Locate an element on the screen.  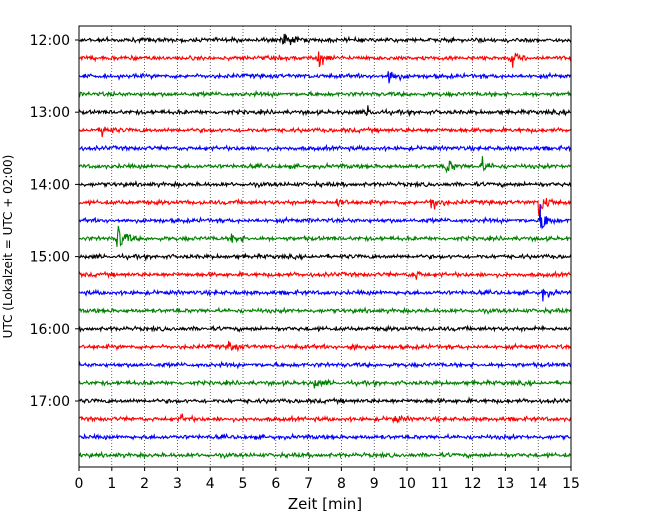
y-tick-label: 14:00 is located at coordinates (50, 185).